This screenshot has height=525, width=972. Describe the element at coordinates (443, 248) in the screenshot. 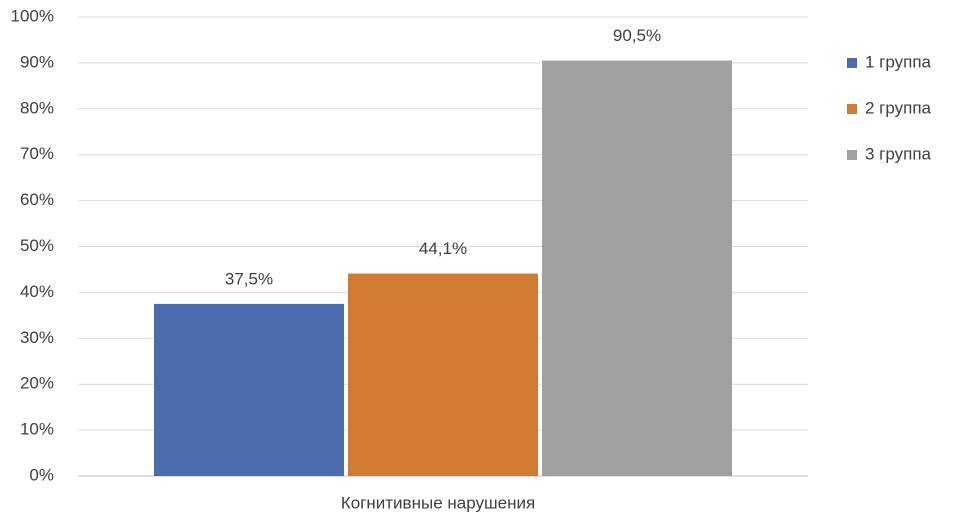

I see `value-label: 44,1%` at that location.